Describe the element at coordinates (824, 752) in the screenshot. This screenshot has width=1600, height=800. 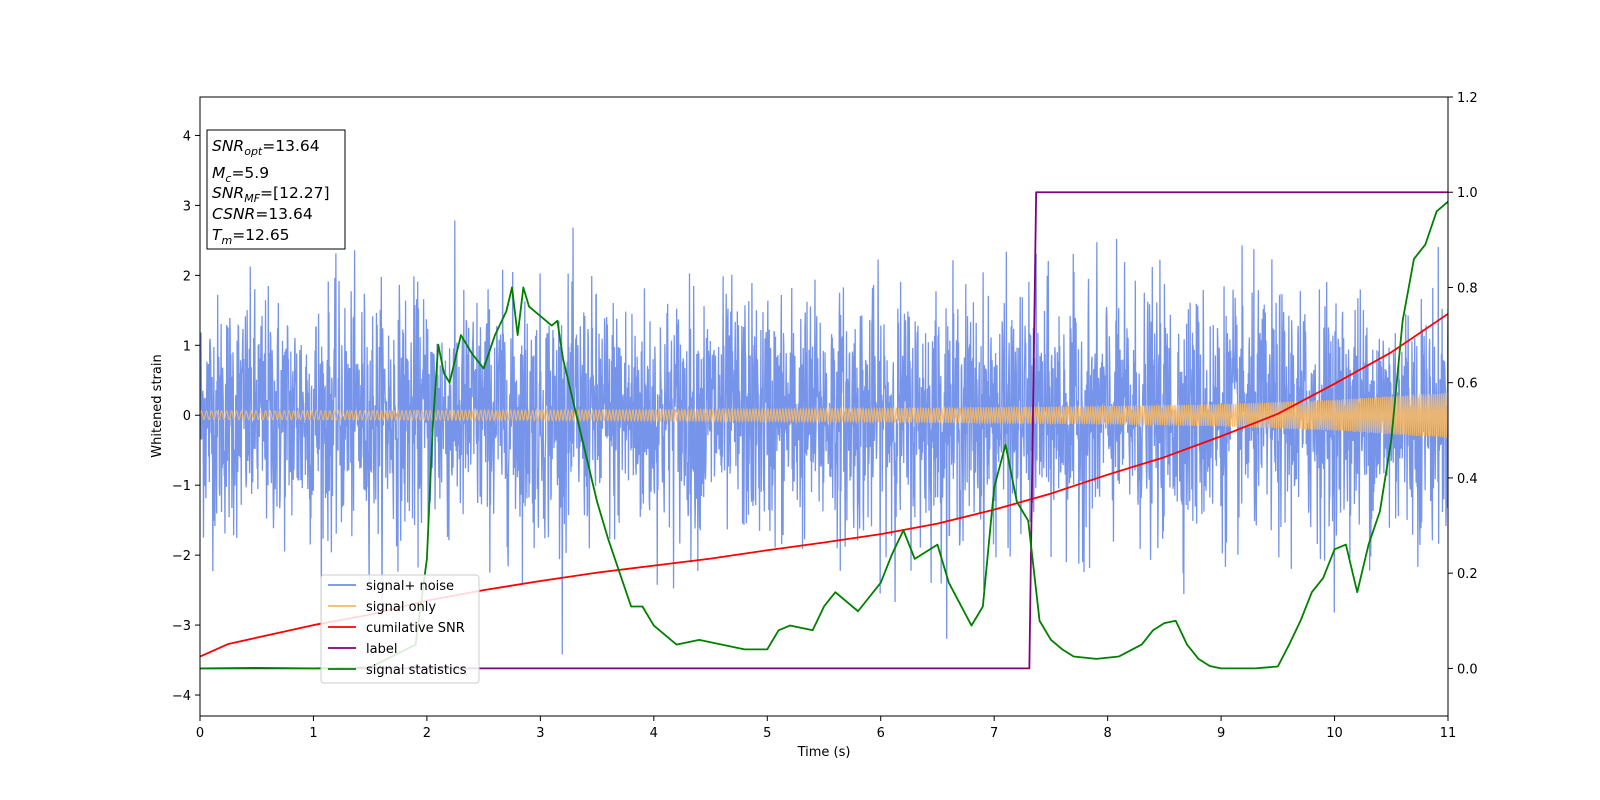
I see `x-axis-label: Time (s)` at that location.